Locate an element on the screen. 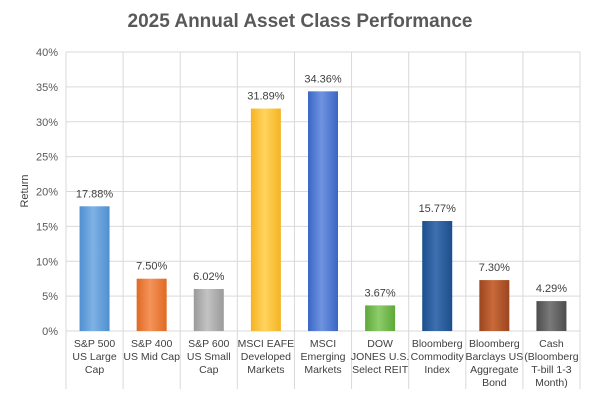  y-tick-label: 20% is located at coordinates (47, 193).